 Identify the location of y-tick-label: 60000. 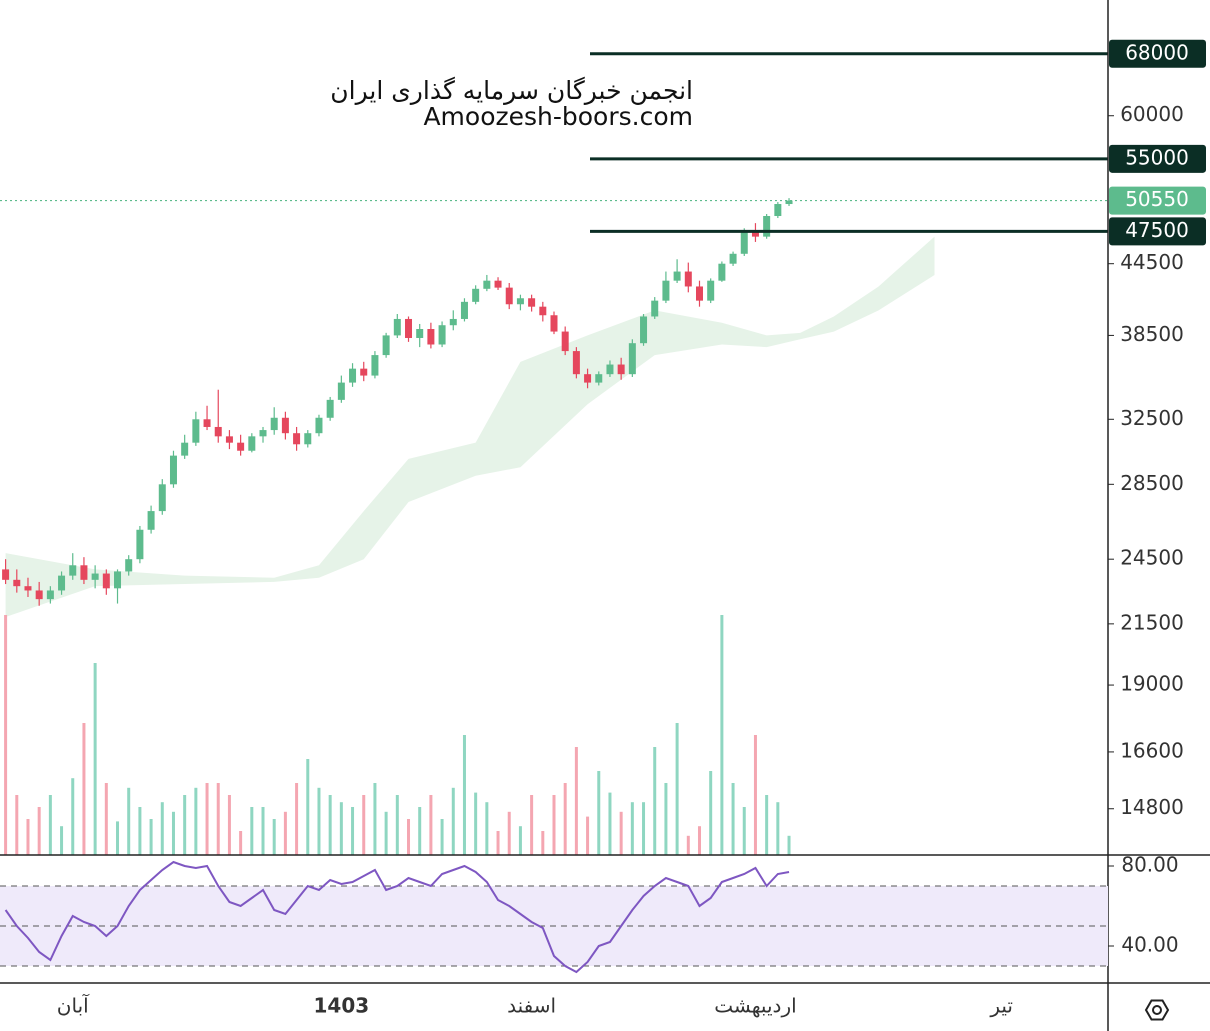
(1152, 114).